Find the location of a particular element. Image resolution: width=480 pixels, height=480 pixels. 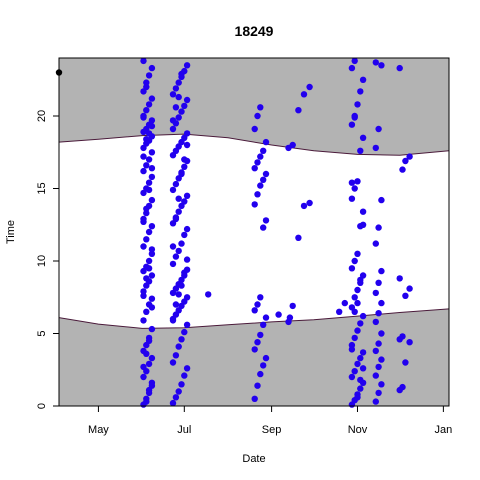

y-tick-label: 10 is located at coordinates (42, 261).